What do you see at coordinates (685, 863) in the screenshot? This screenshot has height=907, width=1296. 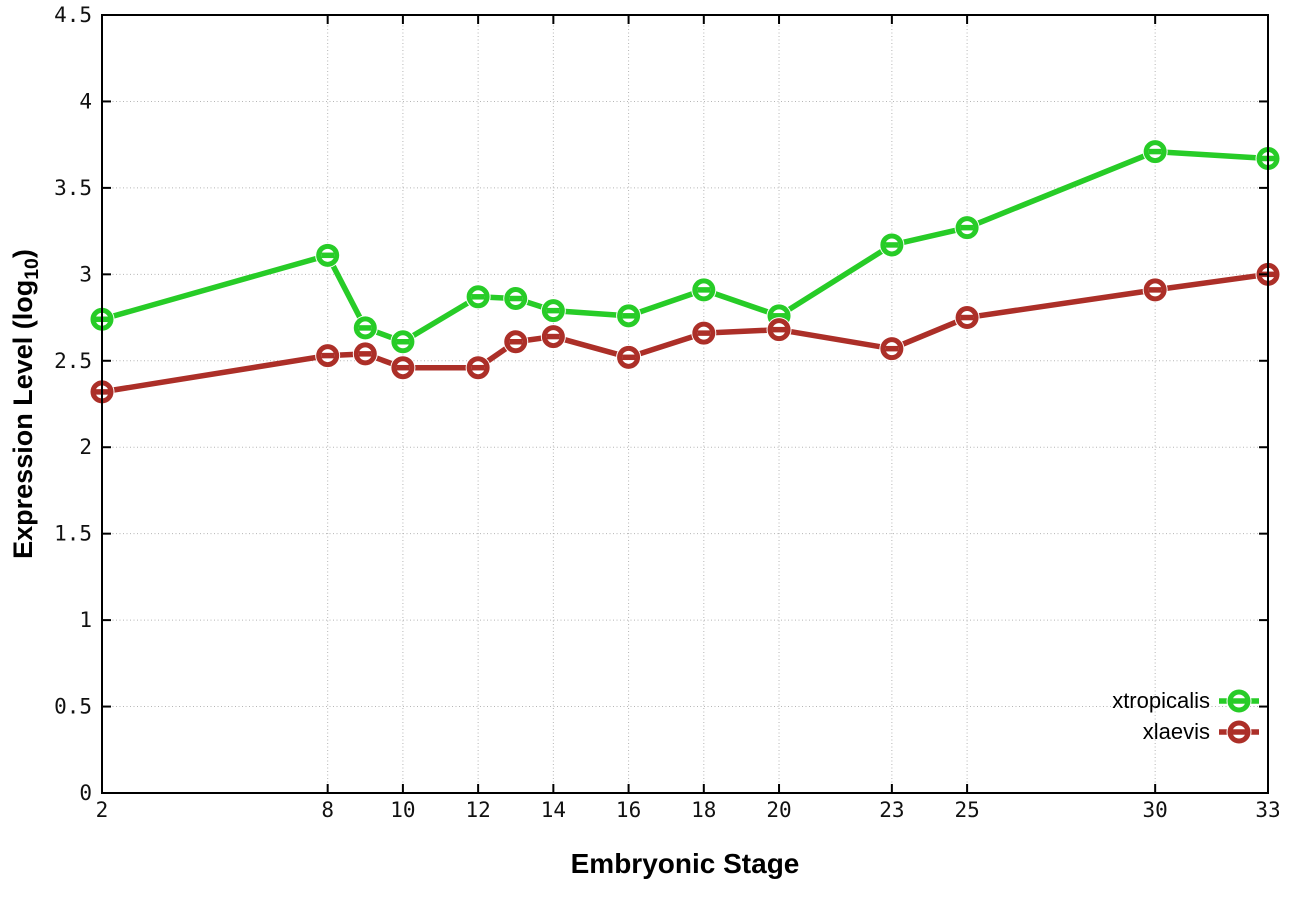 I see `x-axis-title: Embryonic Stage` at bounding box center [685, 863].